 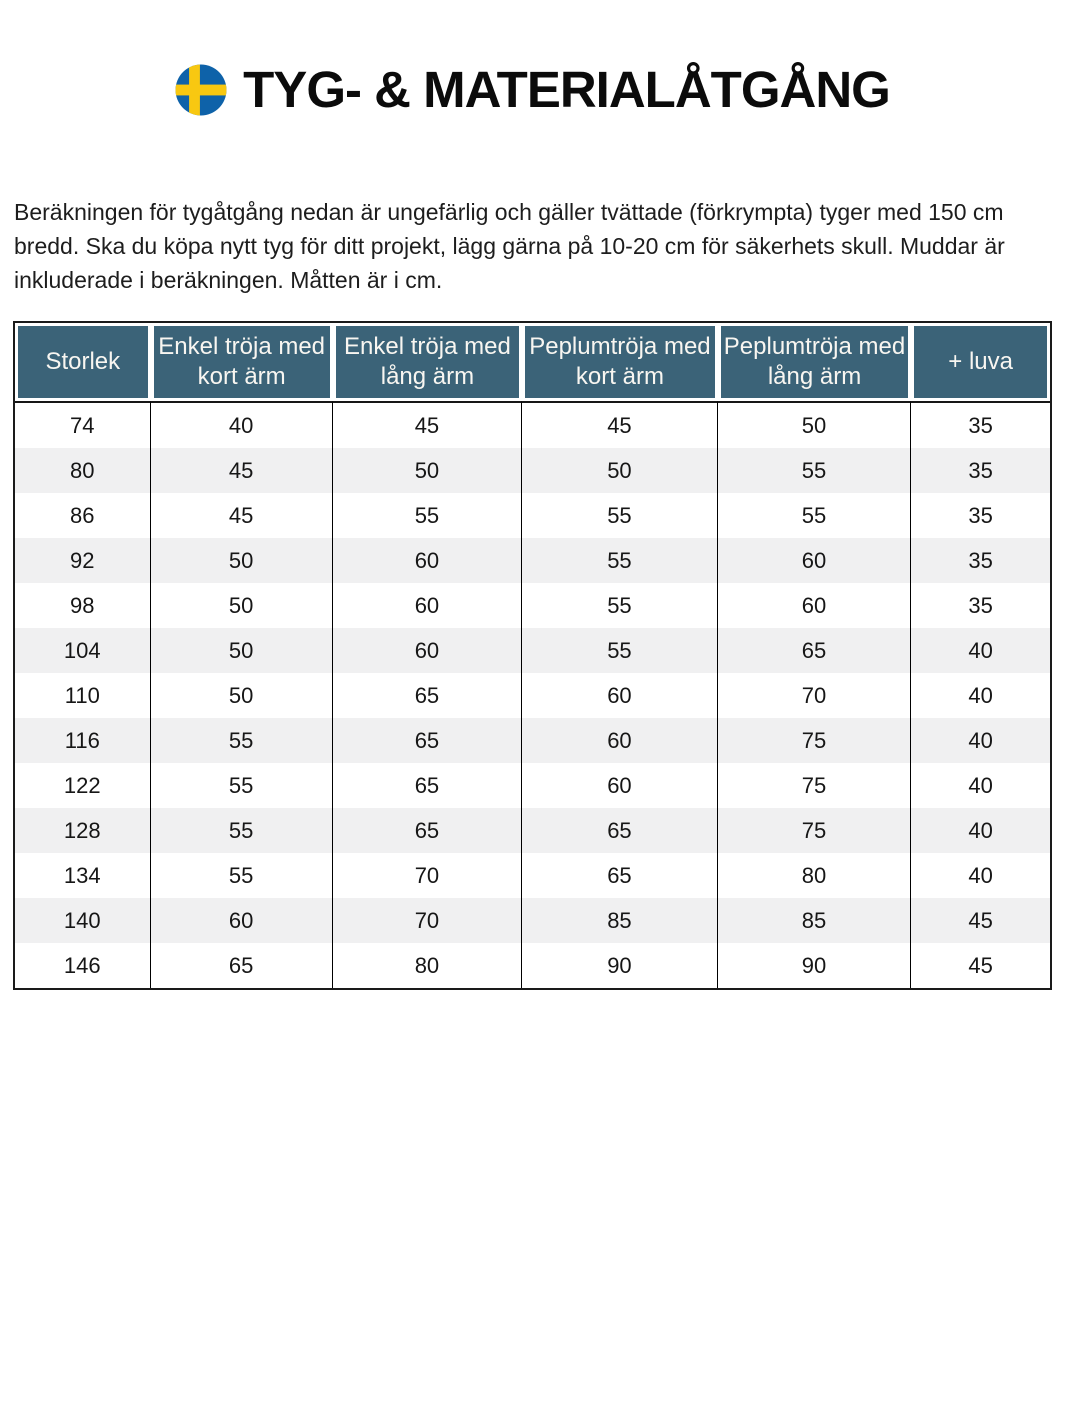 What do you see at coordinates (427, 362) in the screenshot?
I see `column-header: Enkel tröja med lång ärm` at bounding box center [427, 362].